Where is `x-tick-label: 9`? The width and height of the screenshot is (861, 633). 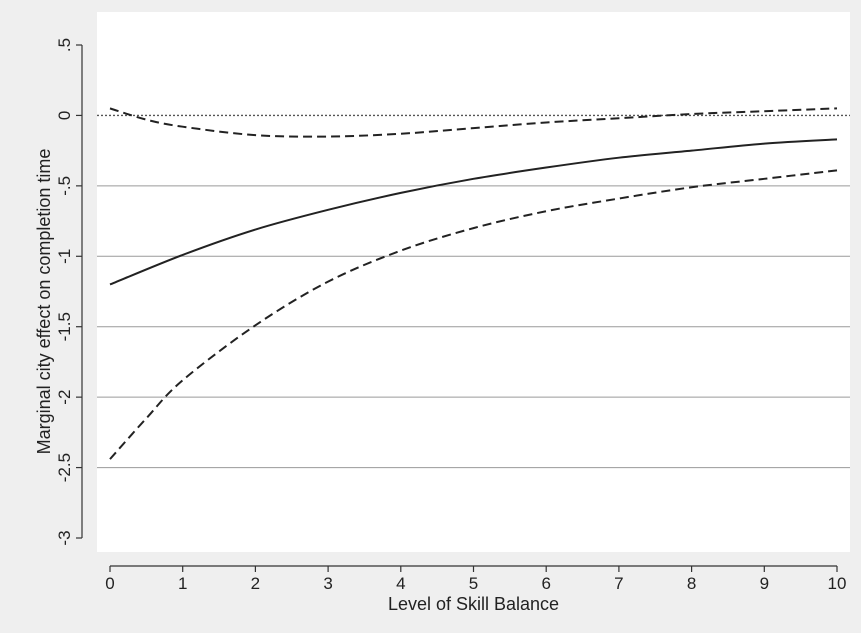 x-tick-label: 9 is located at coordinates (764, 583).